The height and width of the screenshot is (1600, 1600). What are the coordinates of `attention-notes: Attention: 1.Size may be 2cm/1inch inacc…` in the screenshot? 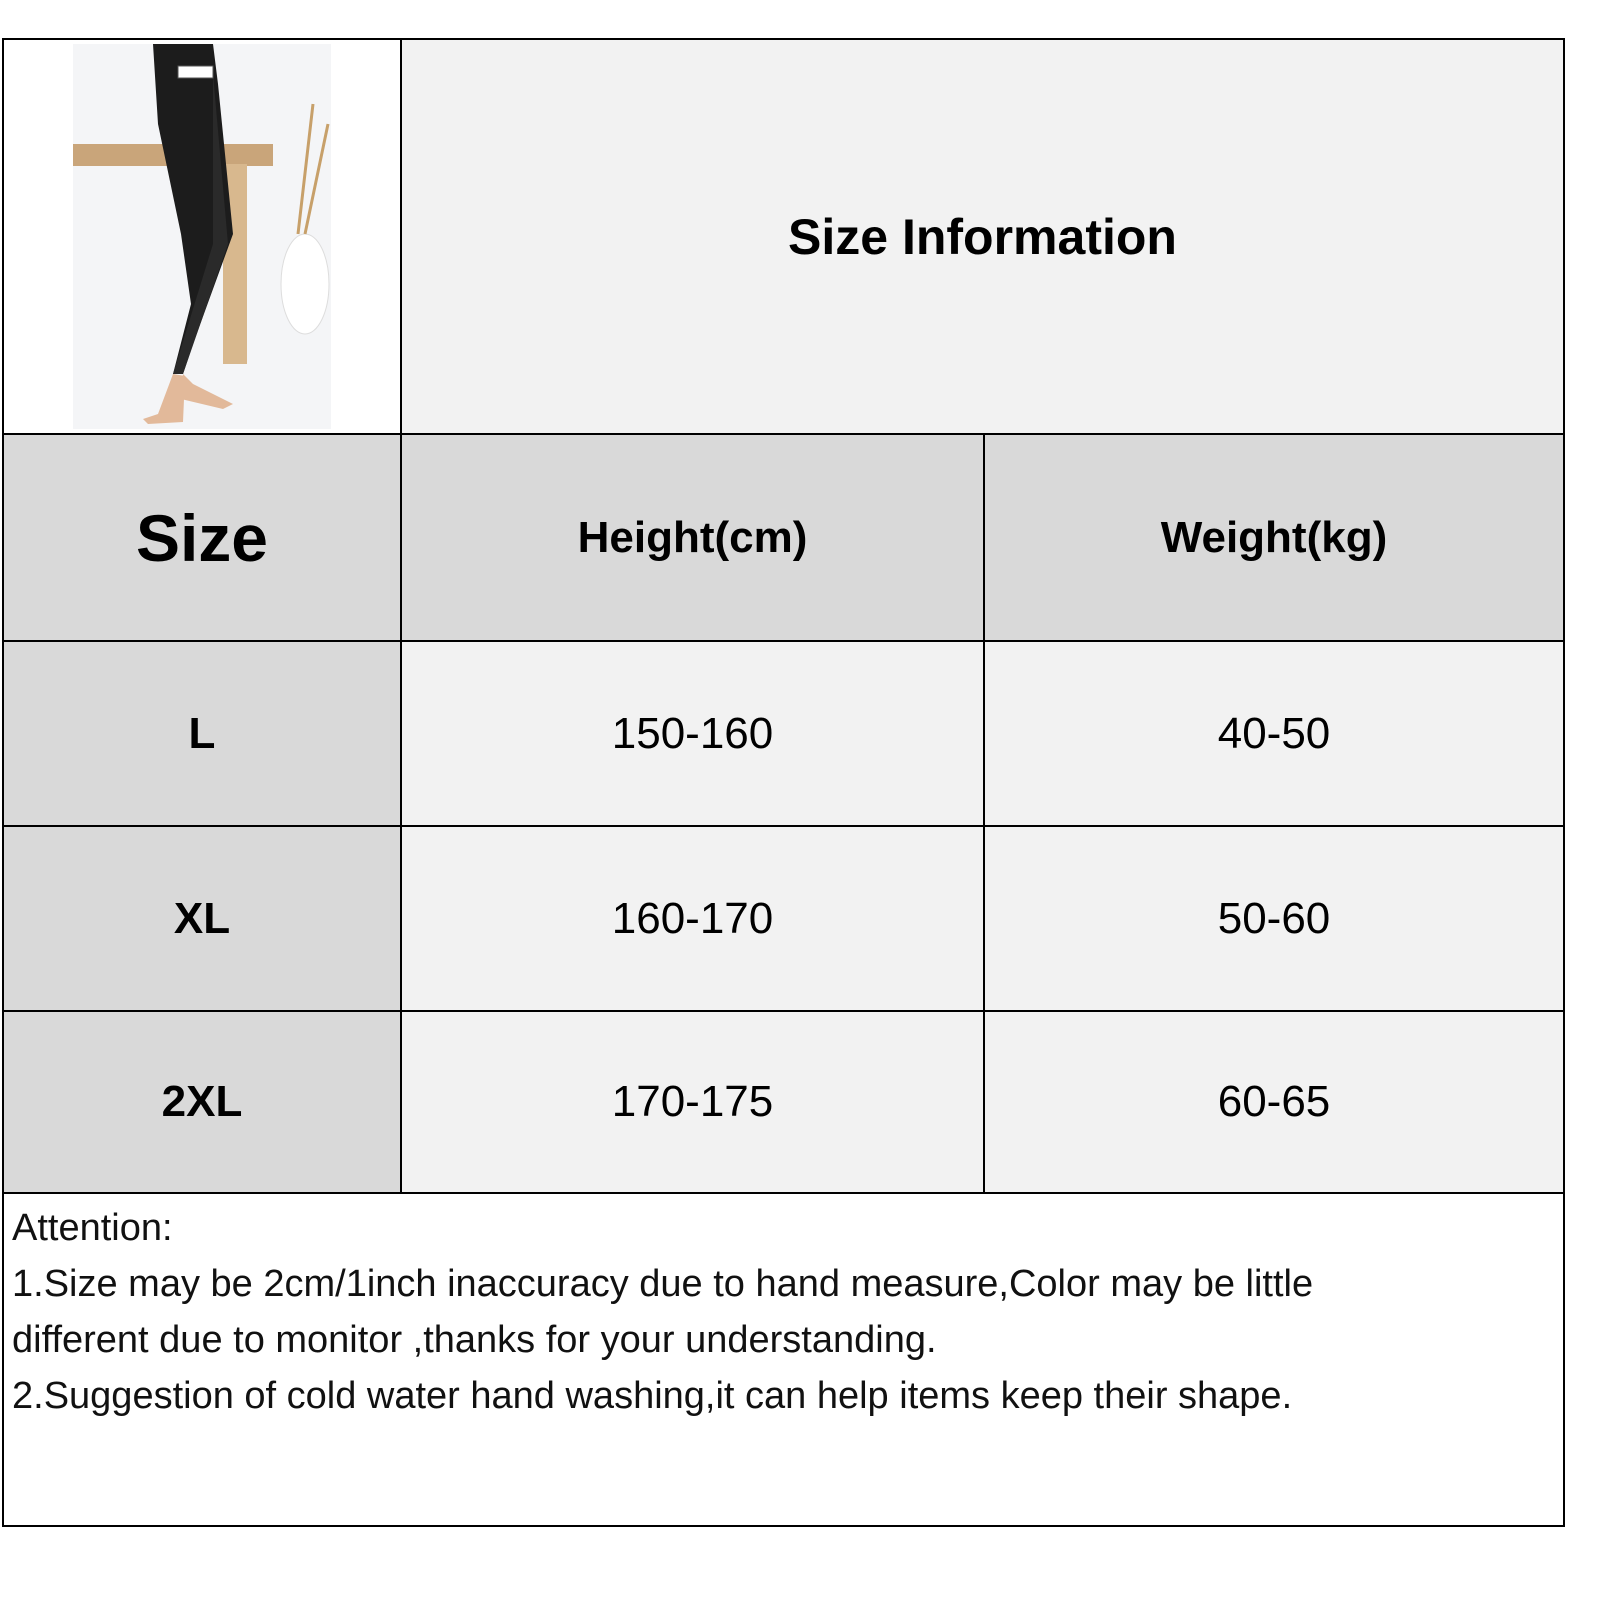 It's located at (783, 1312).